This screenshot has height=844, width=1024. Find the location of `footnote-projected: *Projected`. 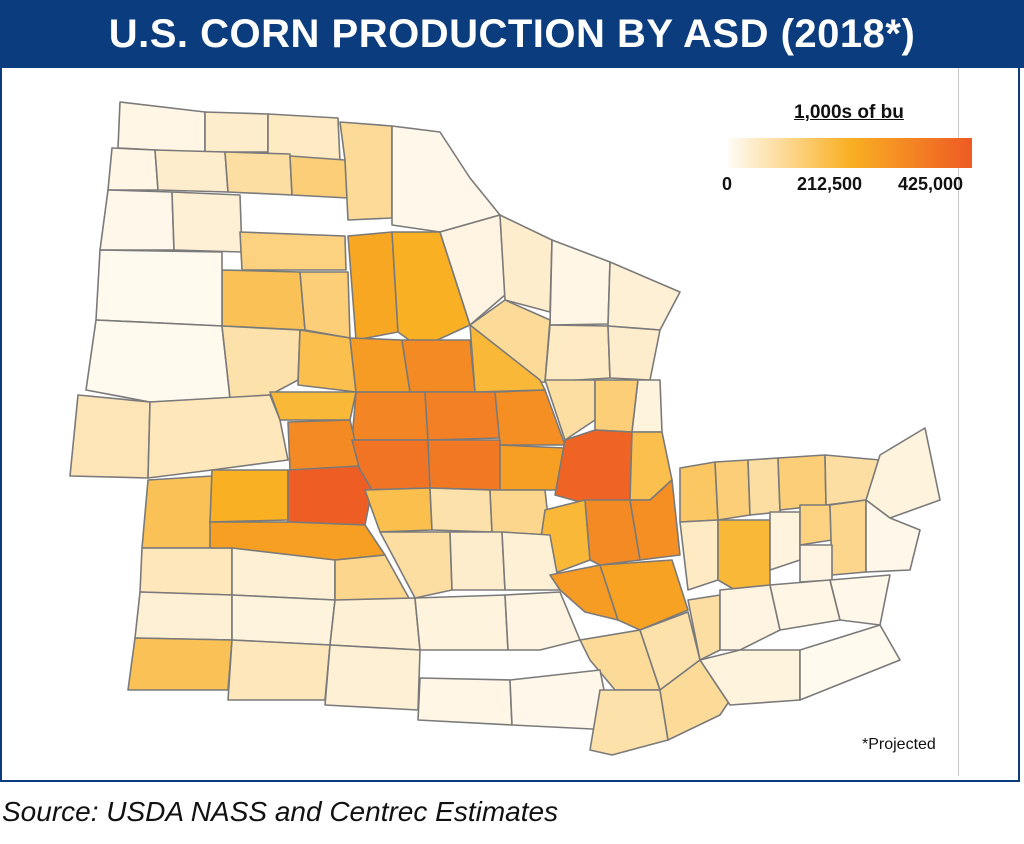

footnote-projected: *Projected is located at coordinates (899, 744).